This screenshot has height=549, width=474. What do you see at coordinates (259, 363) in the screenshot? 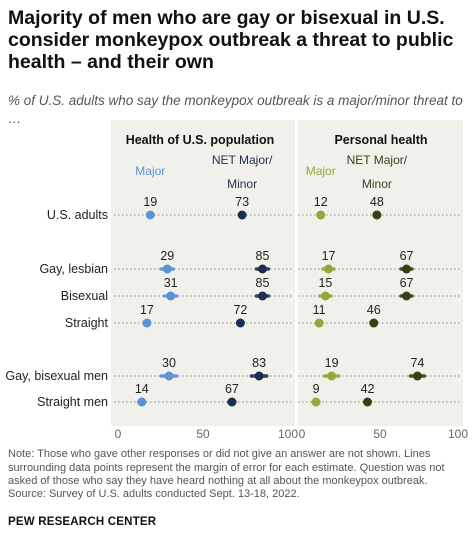
I see `data-label-net: 83` at bounding box center [259, 363].